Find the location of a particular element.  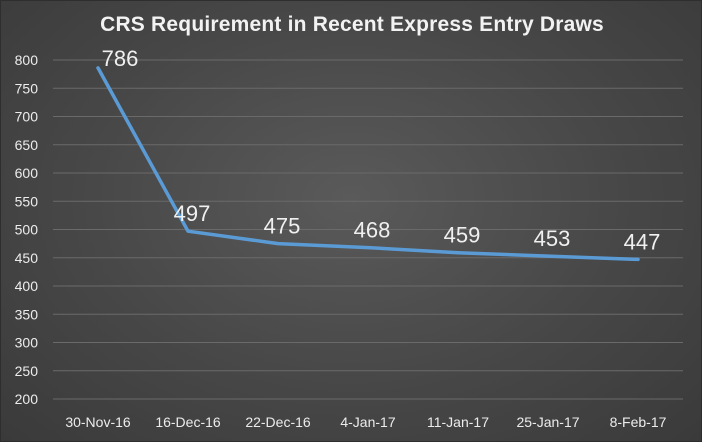

x-tick-label: 30-Nov-16 is located at coordinates (98, 422).